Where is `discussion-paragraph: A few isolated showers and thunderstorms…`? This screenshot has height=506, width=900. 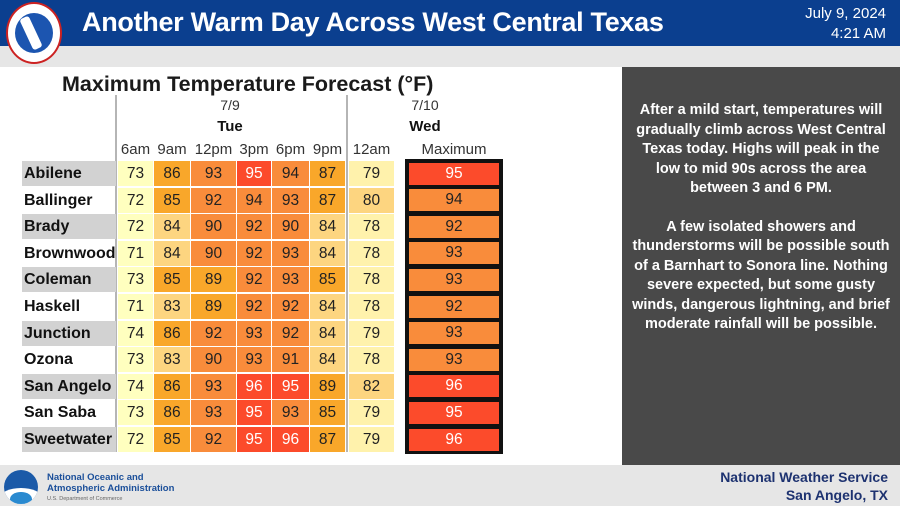
discussion-paragraph: A few isolated showers and thunderstorms… is located at coordinates (761, 275).